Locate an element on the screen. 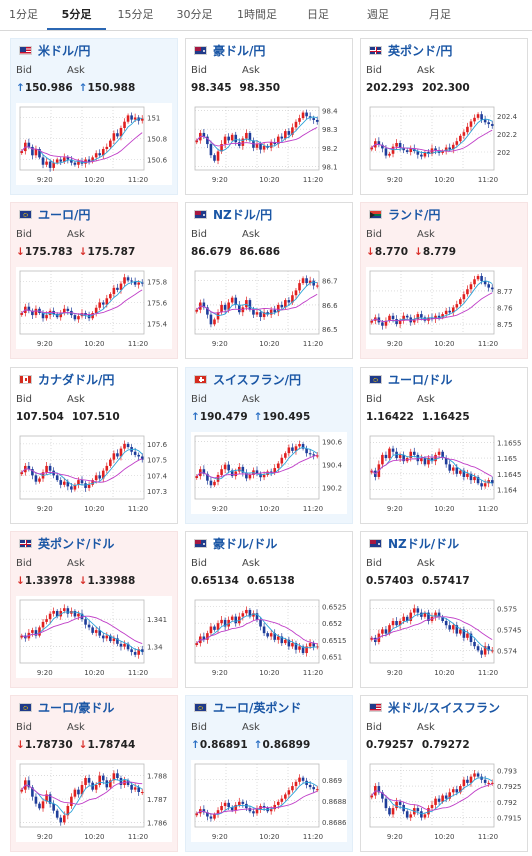 The image size is (532, 856). mini-chart: 1.788 1.787 1.786 9:20 10:20 11:20 is located at coordinates (94, 801).